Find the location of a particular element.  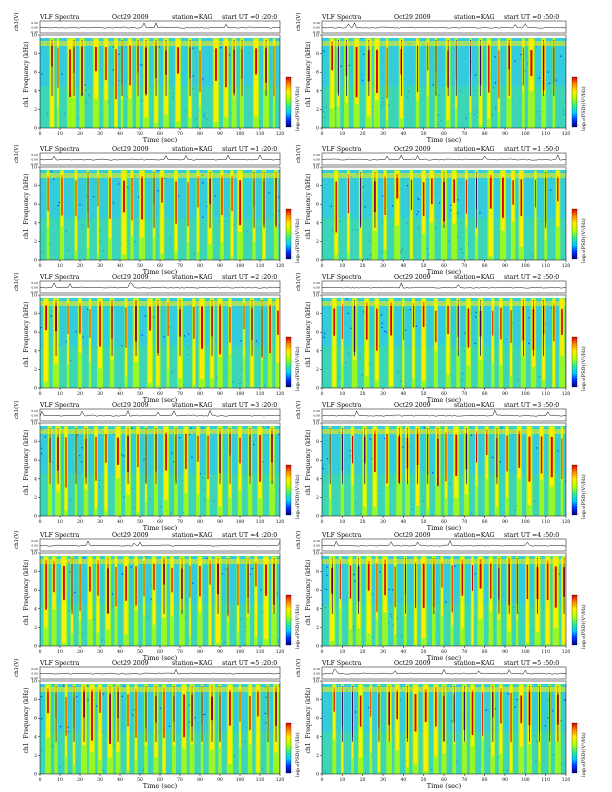

x-tick-label: 60 is located at coordinates (160, 780).